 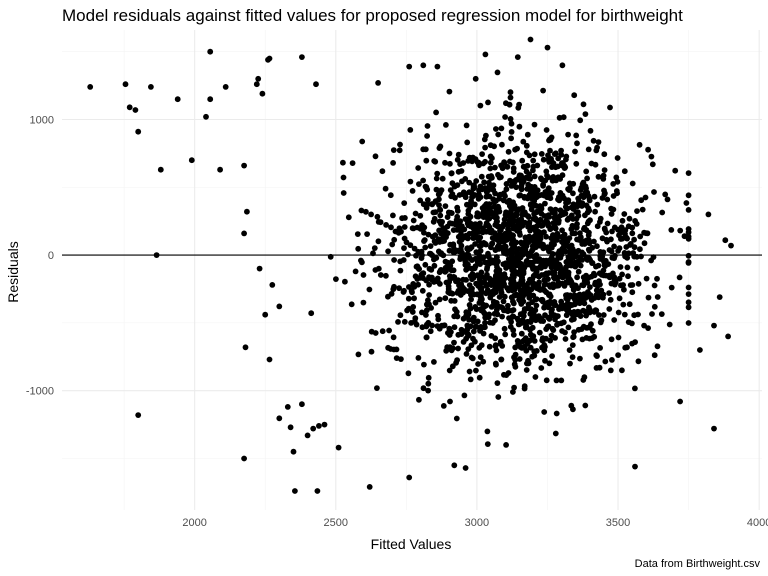 What do you see at coordinates (475, 523) in the screenshot?
I see `x-axis-tick-labels: 2000 2500 3000 3500 4000` at bounding box center [475, 523].